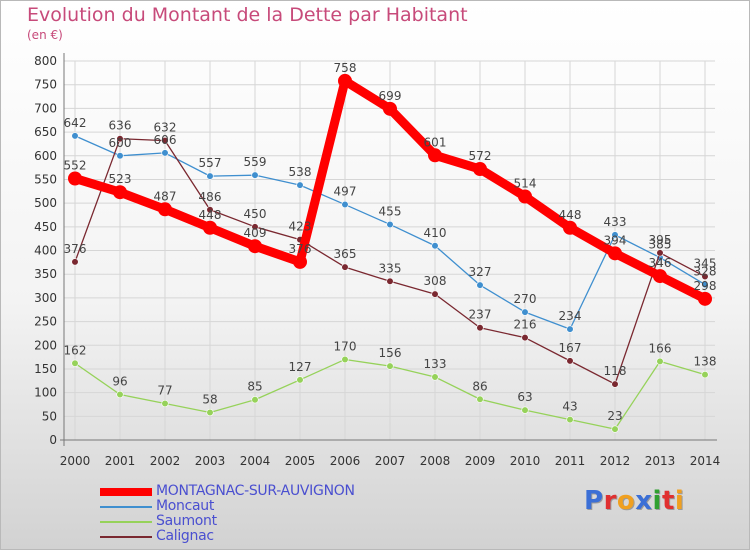 Image resolution: width=750 pixels, height=550 pixels. Describe the element at coordinates (45, 251) in the screenshot. I see `y-tick-label: 400` at that location.